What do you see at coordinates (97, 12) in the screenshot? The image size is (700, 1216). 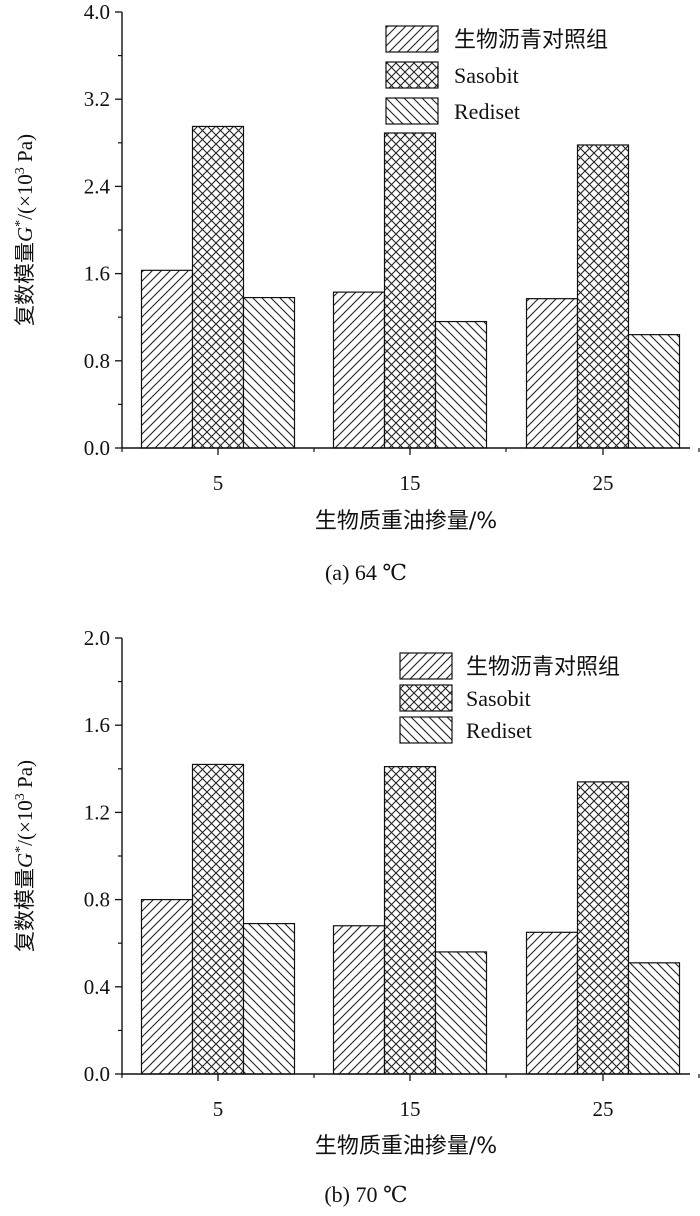 I see `y-tick-label: 4.0` at bounding box center [97, 12].